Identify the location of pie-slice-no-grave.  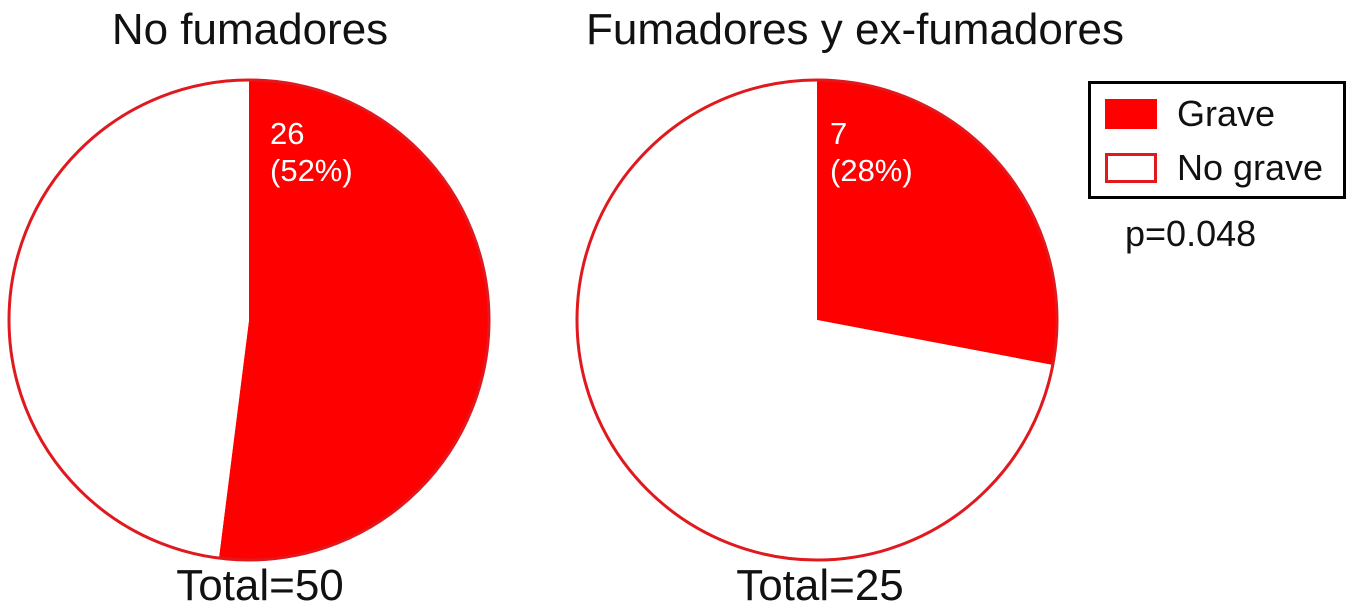
(129, 319).